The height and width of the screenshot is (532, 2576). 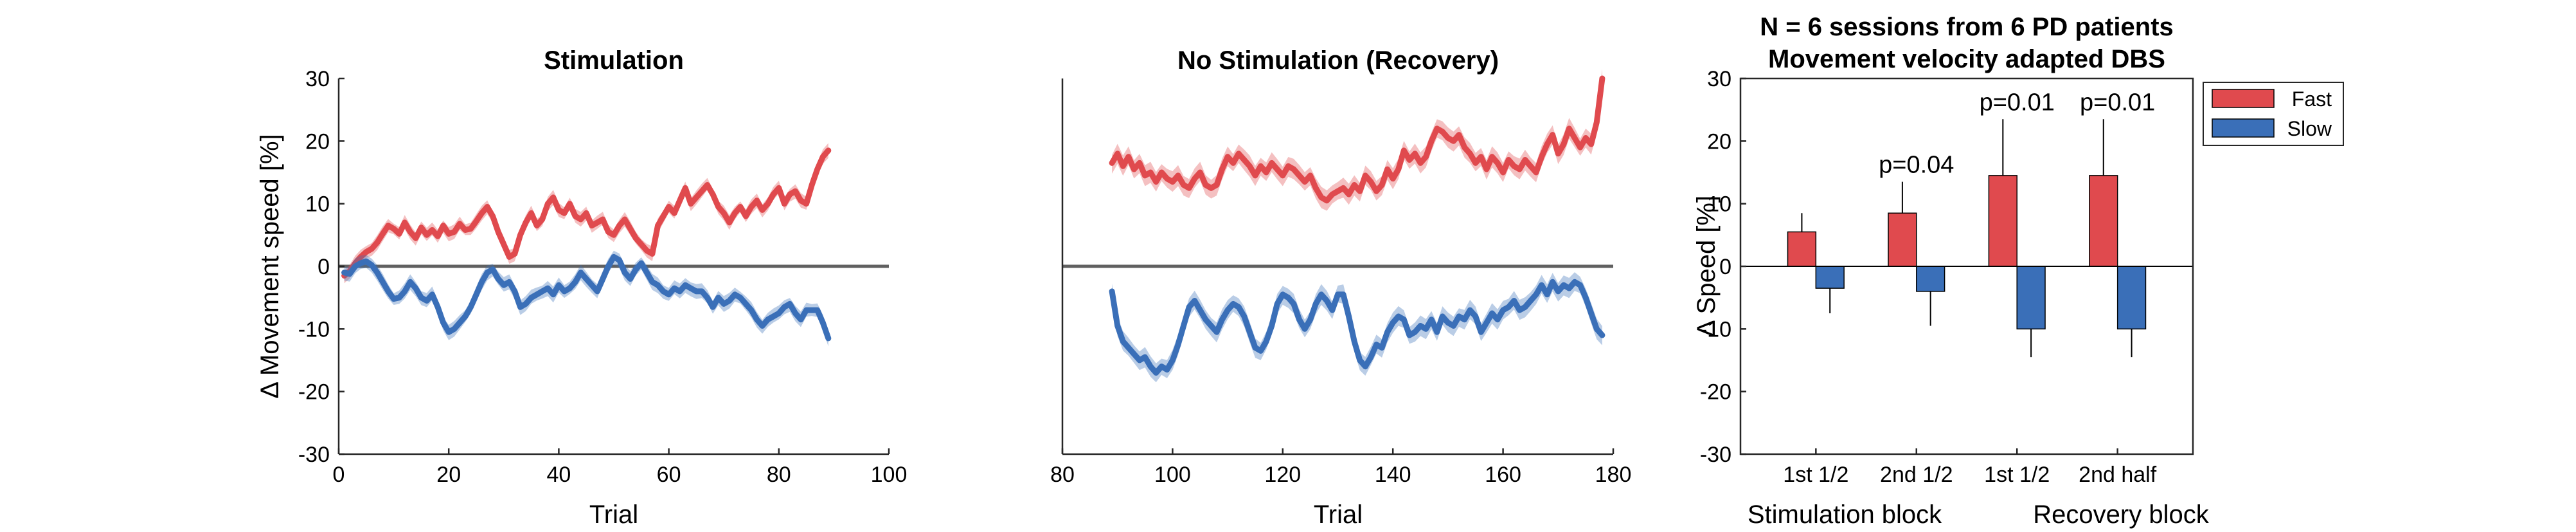 I want to click on summary-subtitle: Movement velocity adapted DBS, so click(x=1966, y=59).